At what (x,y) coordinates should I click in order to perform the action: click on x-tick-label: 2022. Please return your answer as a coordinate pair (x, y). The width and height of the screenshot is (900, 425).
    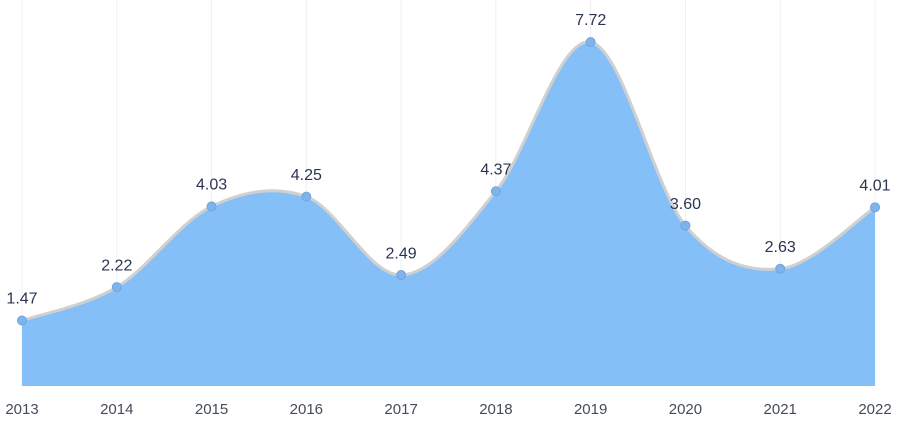
    Looking at the image, I should click on (874, 409).